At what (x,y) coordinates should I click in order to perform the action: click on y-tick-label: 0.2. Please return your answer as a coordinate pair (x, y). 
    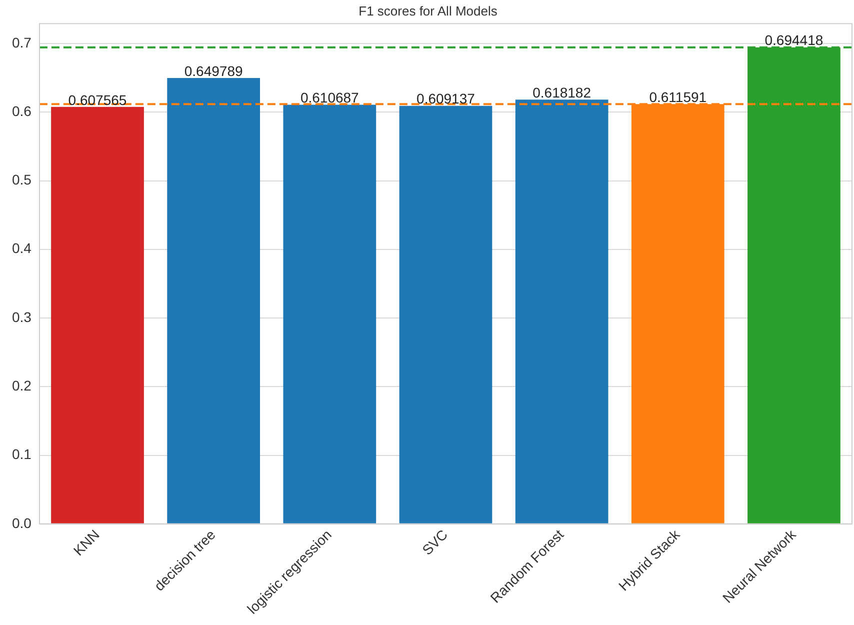
    Looking at the image, I should click on (22, 385).